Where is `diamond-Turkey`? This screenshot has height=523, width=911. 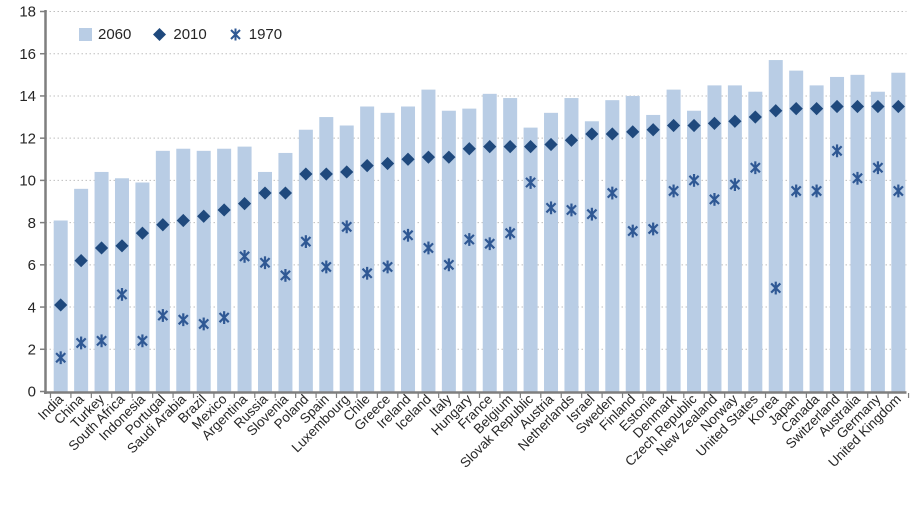 diamond-Turkey is located at coordinates (101, 248).